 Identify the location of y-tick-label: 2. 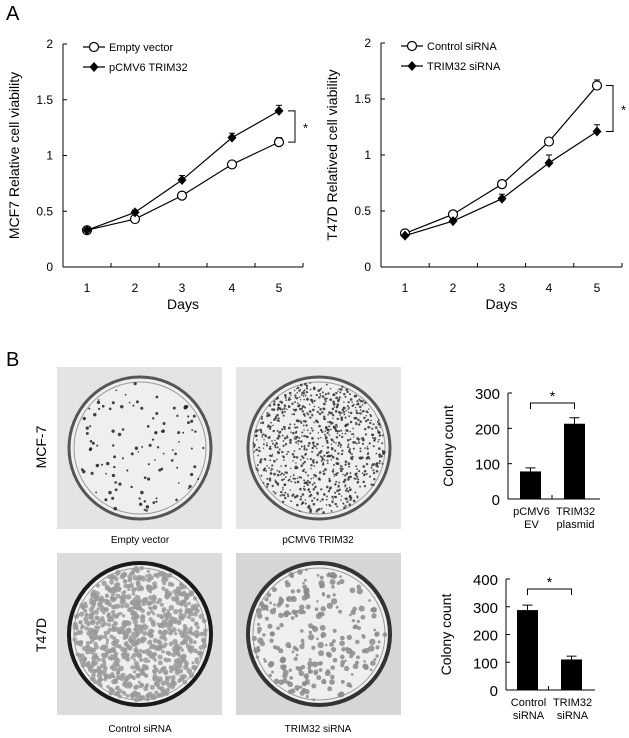
(367, 43).